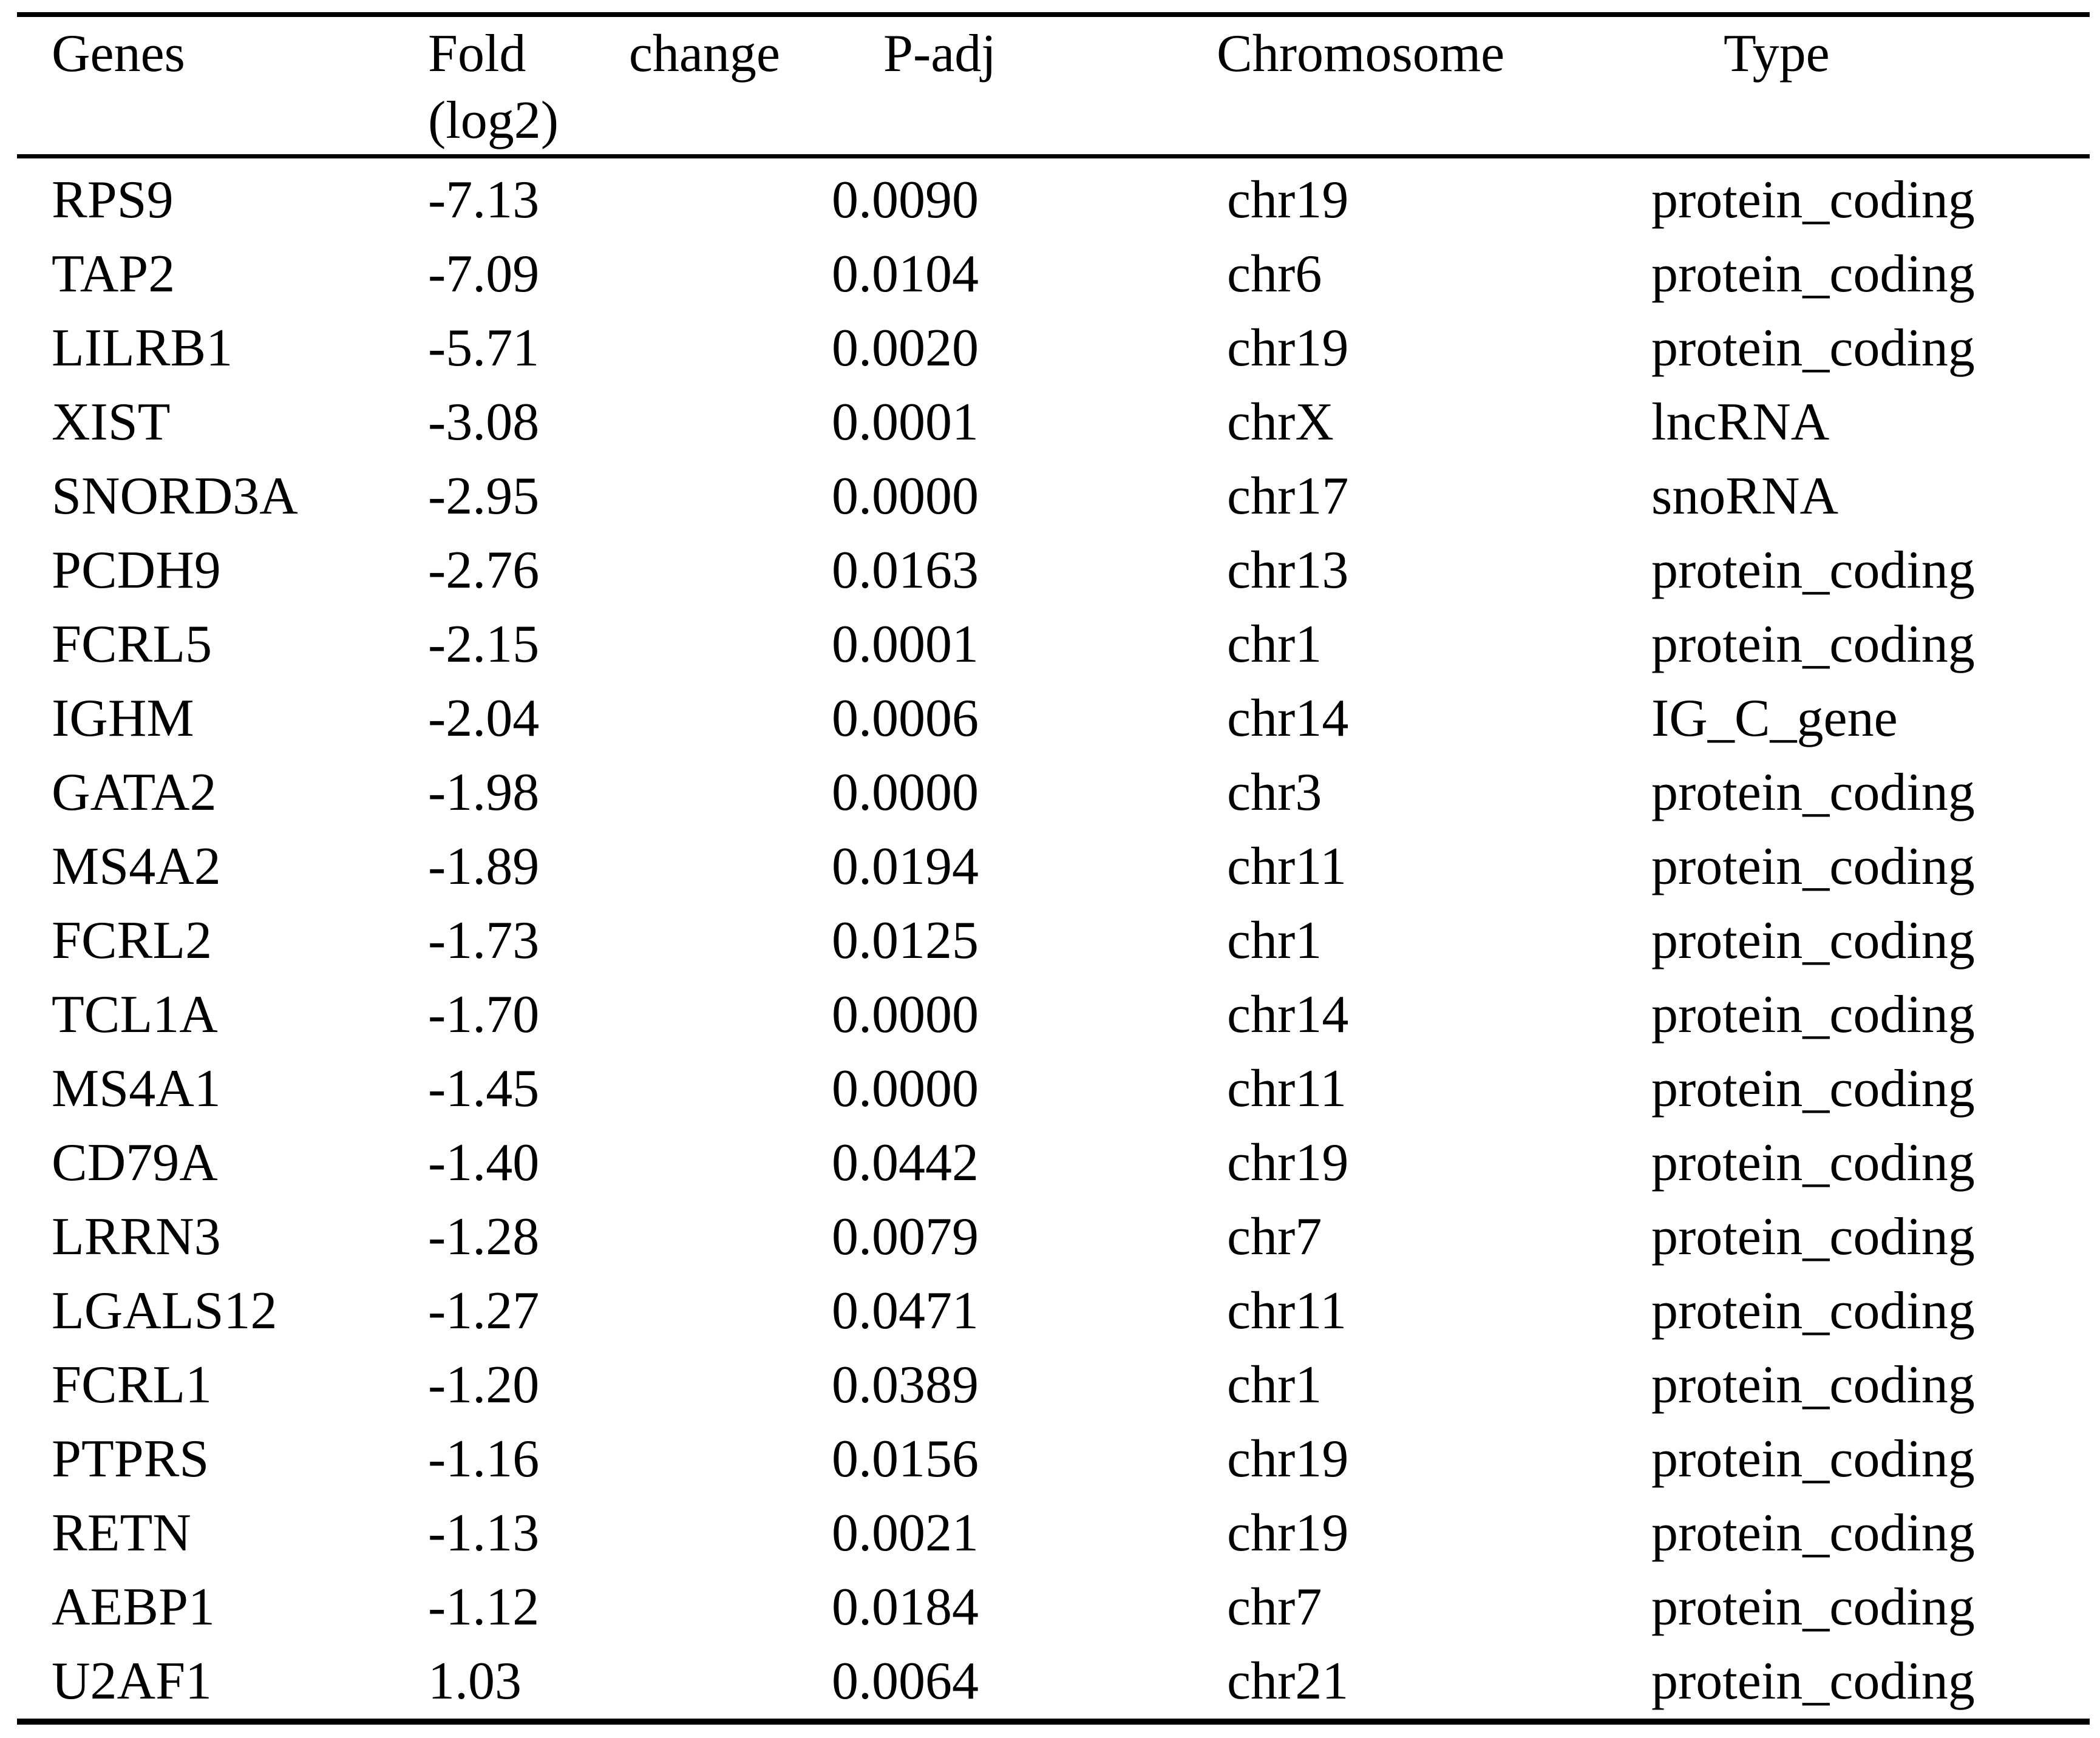  I want to click on gene-cell: PCDH9, so click(136, 570).